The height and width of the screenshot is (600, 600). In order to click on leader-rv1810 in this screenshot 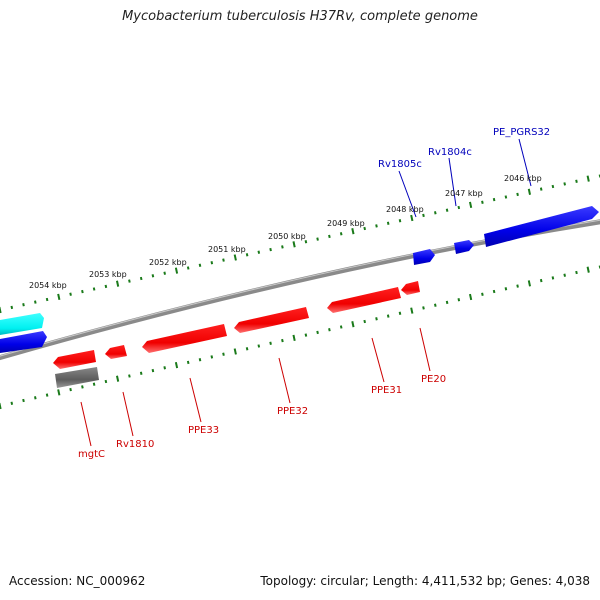, I will do `click(128, 414)`.